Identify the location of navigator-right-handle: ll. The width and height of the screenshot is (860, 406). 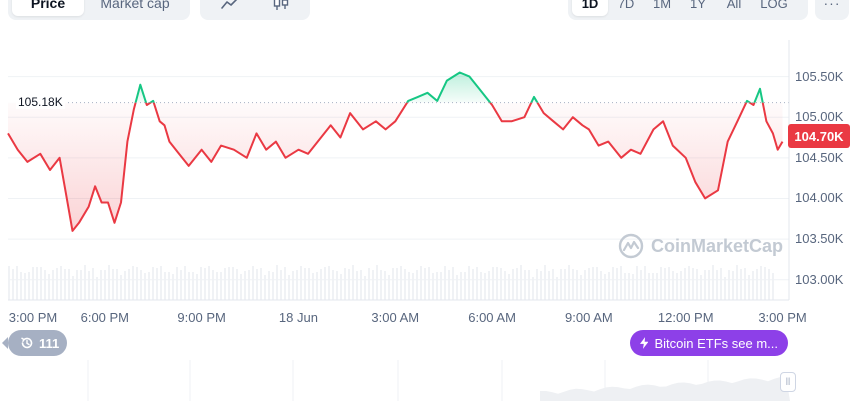
(788, 382).